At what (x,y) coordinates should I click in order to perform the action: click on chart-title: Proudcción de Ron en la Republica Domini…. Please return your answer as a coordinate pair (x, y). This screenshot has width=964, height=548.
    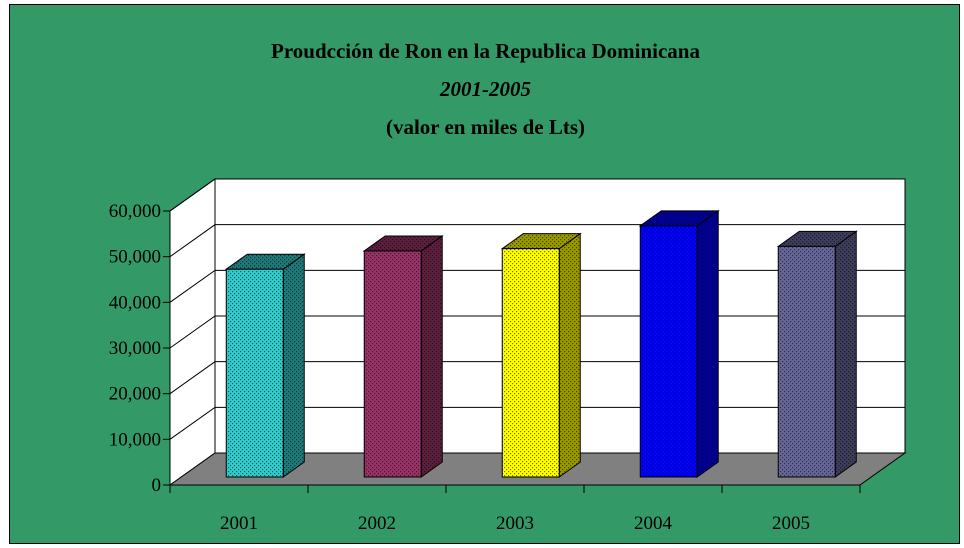
    Looking at the image, I should click on (485, 51).